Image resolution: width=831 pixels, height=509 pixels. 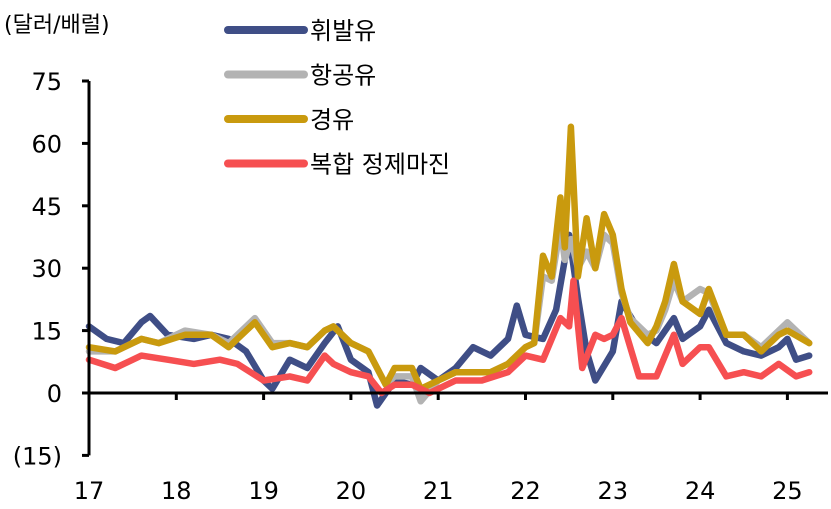 I want to click on x-tick-label: 25, so click(x=787, y=491).